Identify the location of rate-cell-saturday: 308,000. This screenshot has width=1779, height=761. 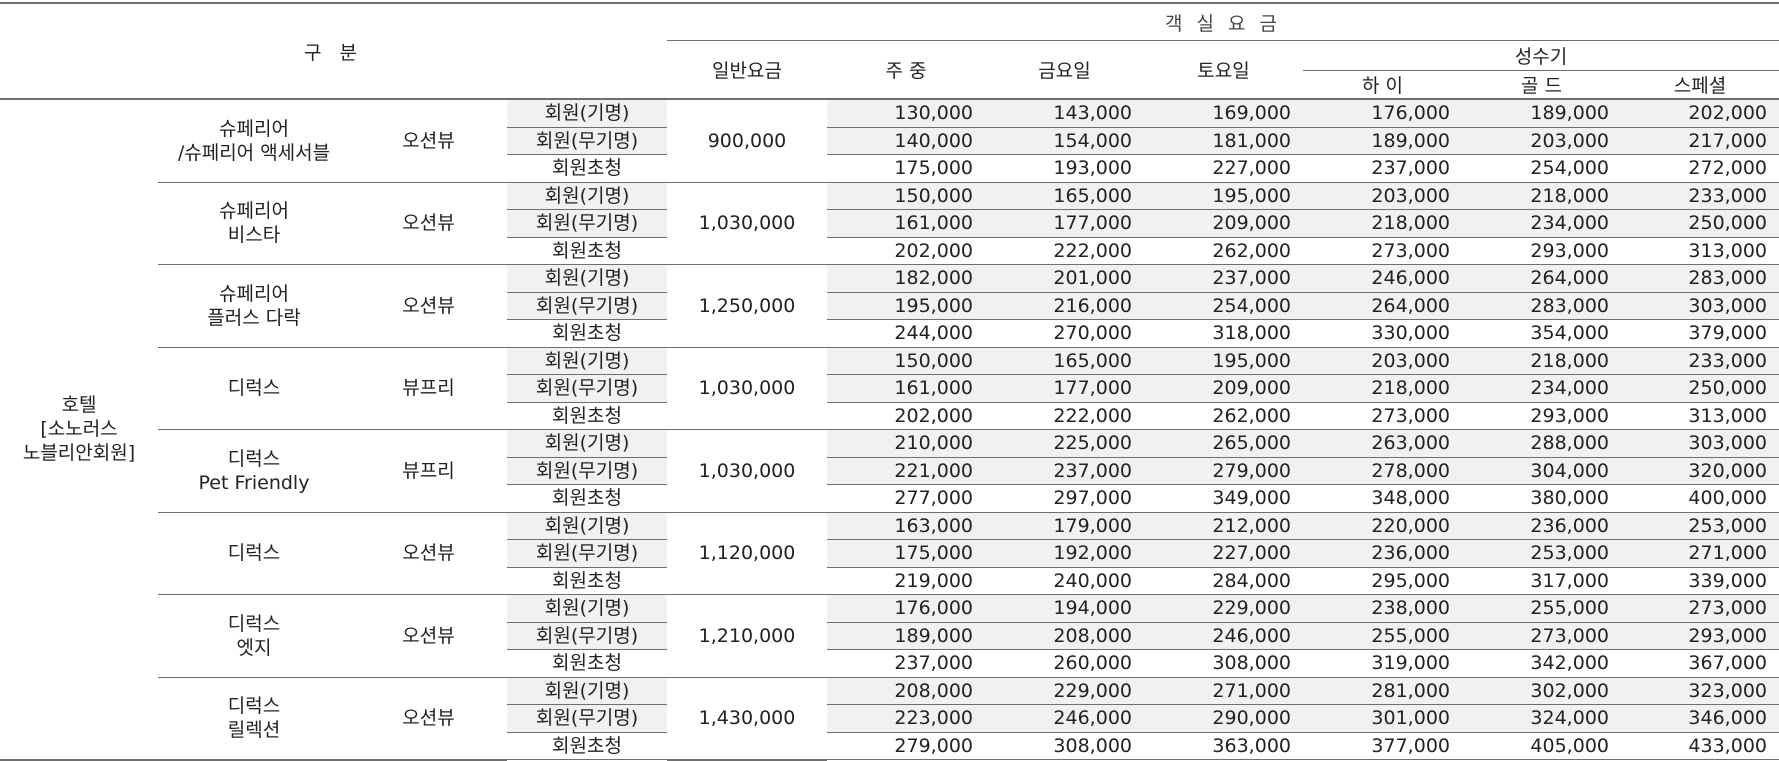
(1223, 663).